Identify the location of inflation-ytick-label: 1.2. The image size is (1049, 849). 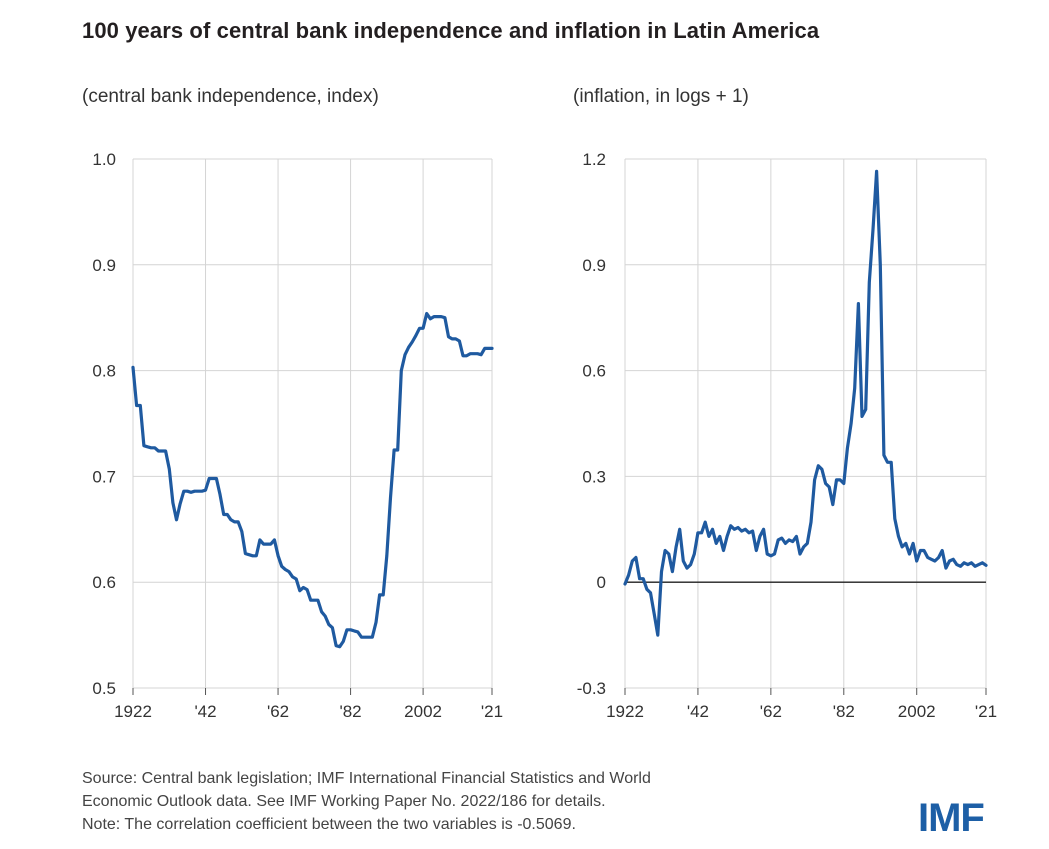
(594, 159).